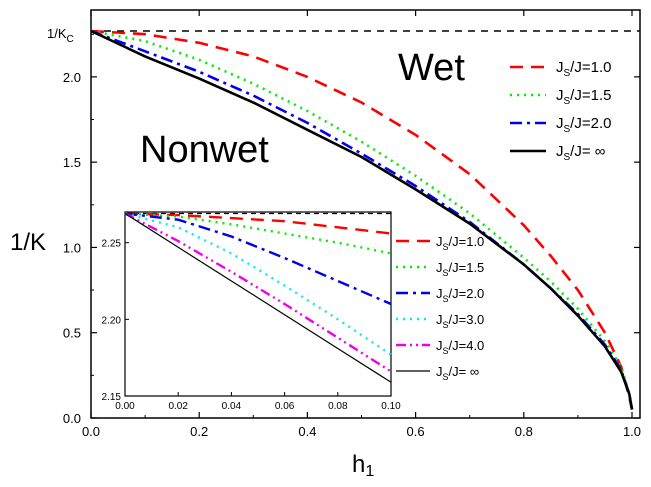  I want to click on inset-y-tick-label: 2.25, so click(112, 244).